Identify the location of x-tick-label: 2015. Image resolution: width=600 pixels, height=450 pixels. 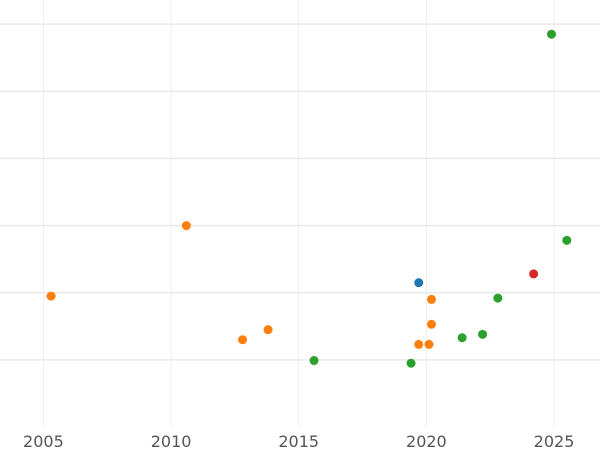
(298, 441).